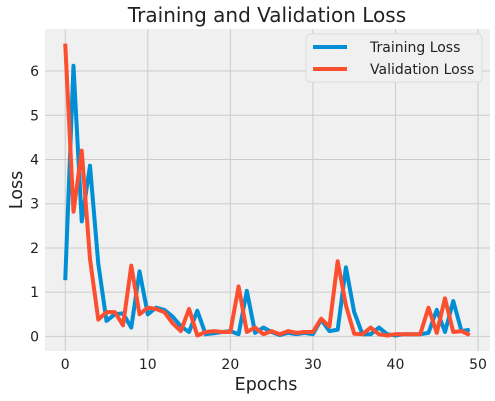 The image size is (495, 401). I want to click on chart-title: Training and Validation Loss, so click(266, 15).